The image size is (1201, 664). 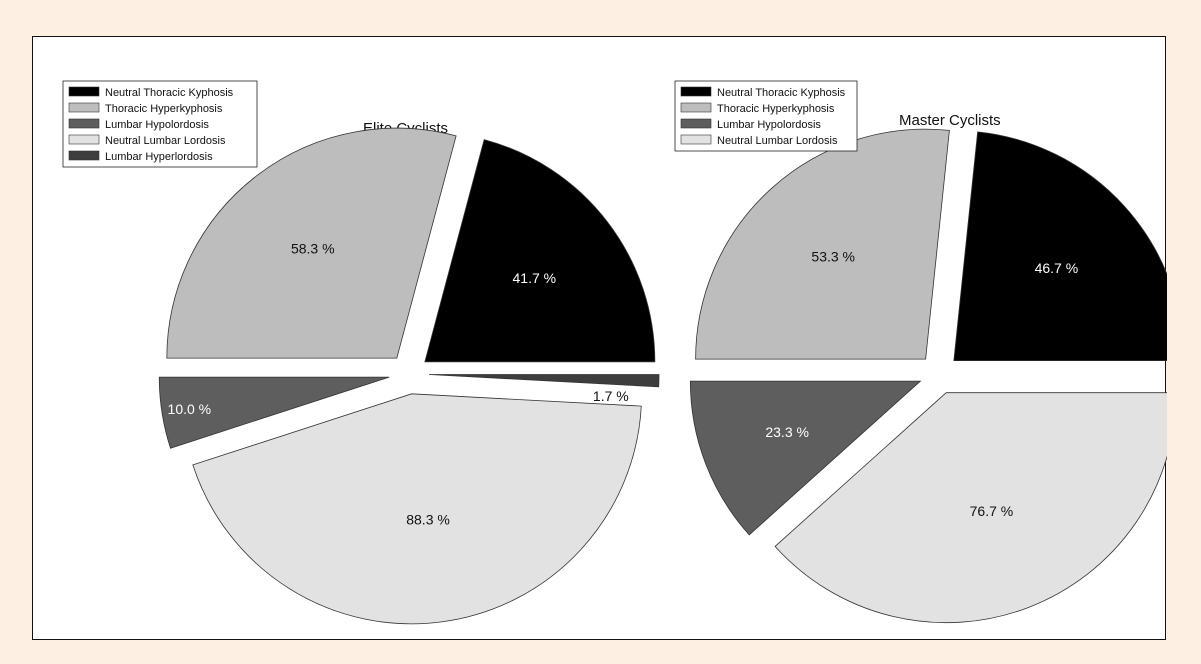 I want to click on slice-lumbar-hyperlordosis, so click(x=544, y=381).